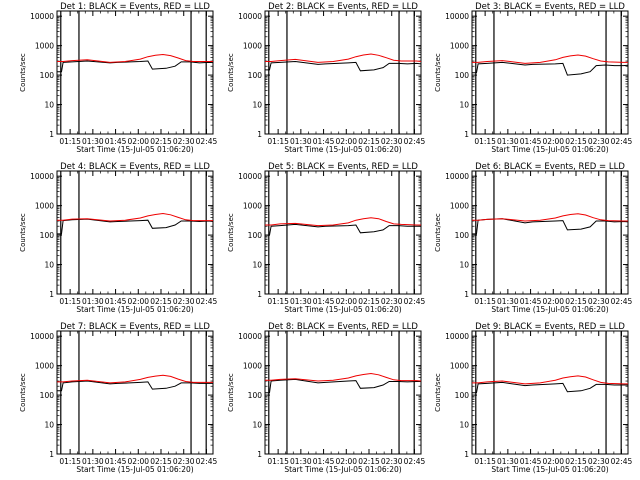 The height and width of the screenshot is (480, 640). I want to click on panel-title: Det 6: BLACK = Events, RED = LLD, so click(550, 167).